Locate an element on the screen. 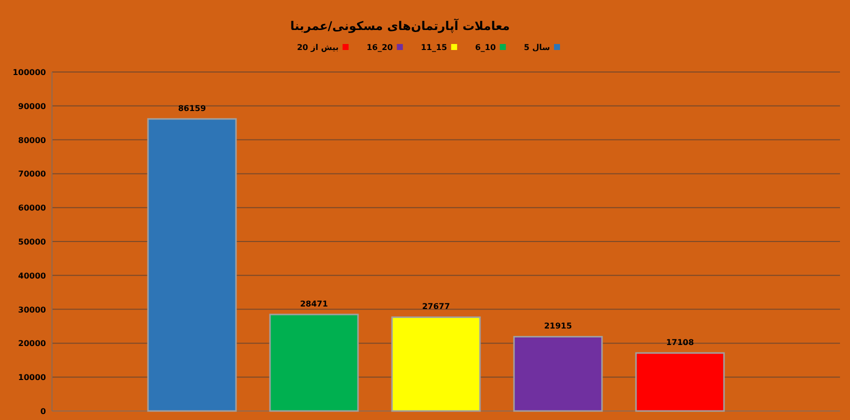  chart-title: معاملات آپارتمان‌های مسکونی/عمربنا is located at coordinates (400, 25).